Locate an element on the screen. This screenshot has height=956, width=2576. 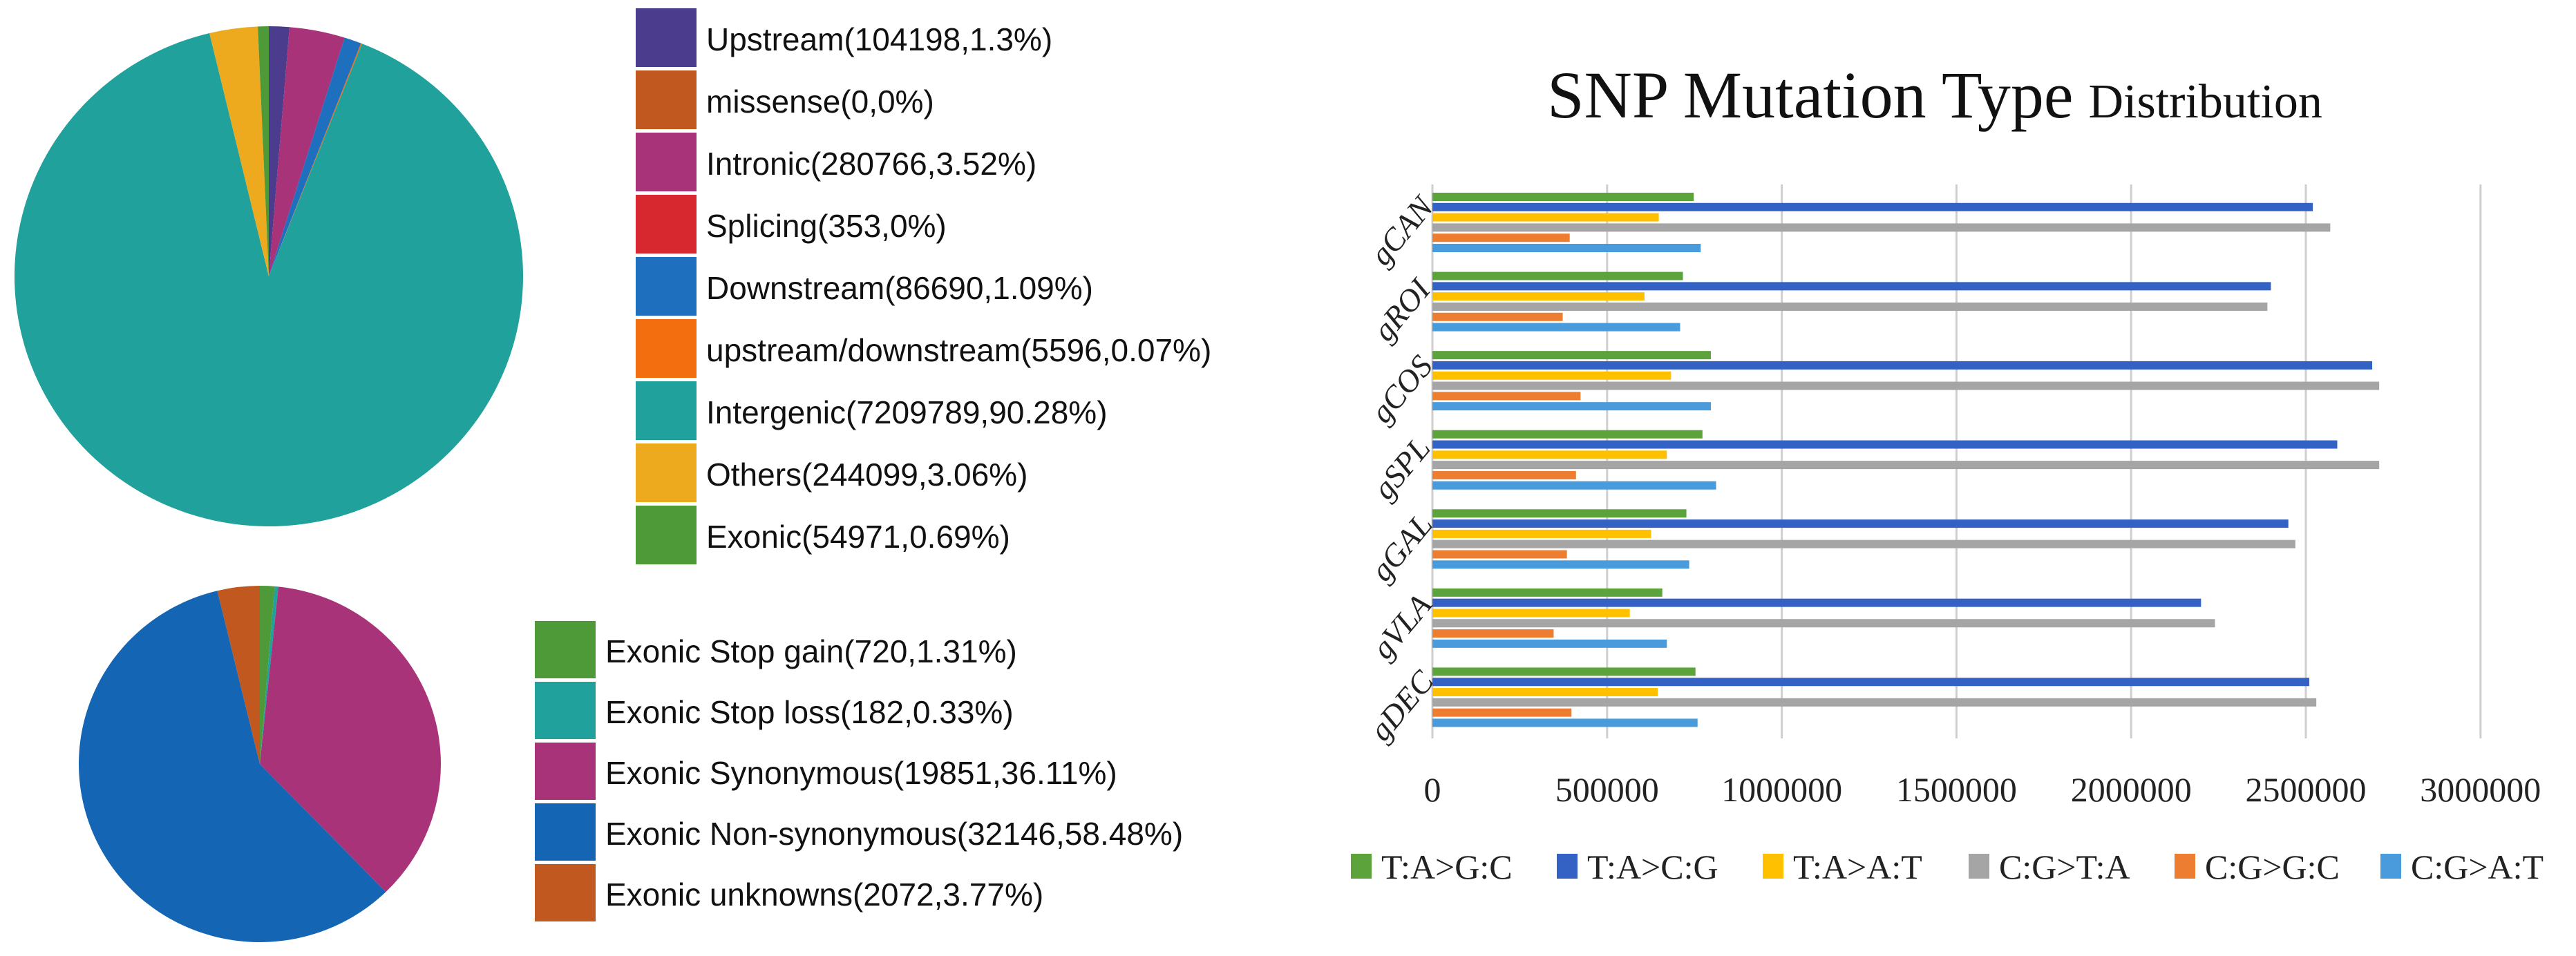
bar-gSPL-C:G>T:A is located at coordinates (1906, 465).